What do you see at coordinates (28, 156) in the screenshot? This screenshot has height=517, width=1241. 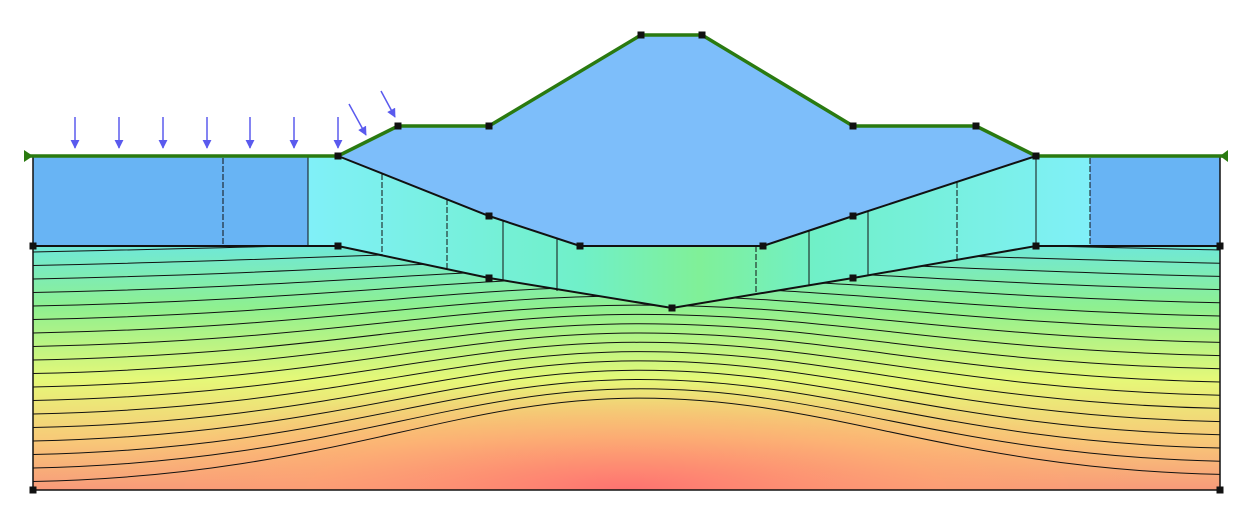 I see `support-left` at bounding box center [28, 156].